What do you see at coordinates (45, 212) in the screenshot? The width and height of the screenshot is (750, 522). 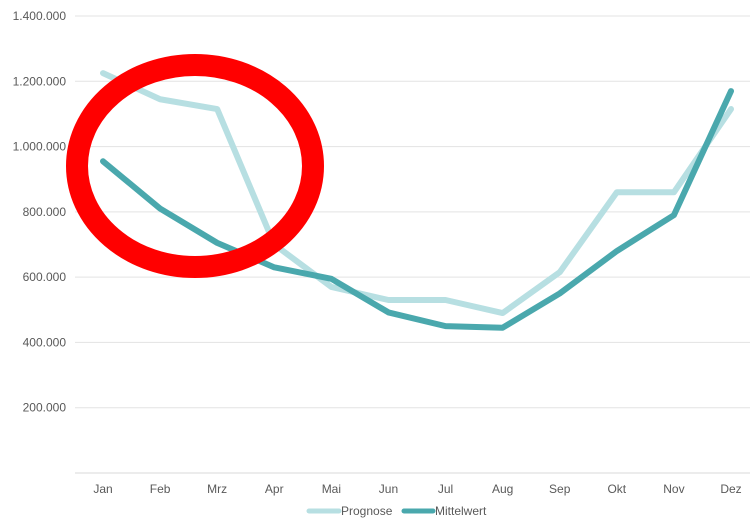 I see `y-tick-label: 800.000` at bounding box center [45, 212].